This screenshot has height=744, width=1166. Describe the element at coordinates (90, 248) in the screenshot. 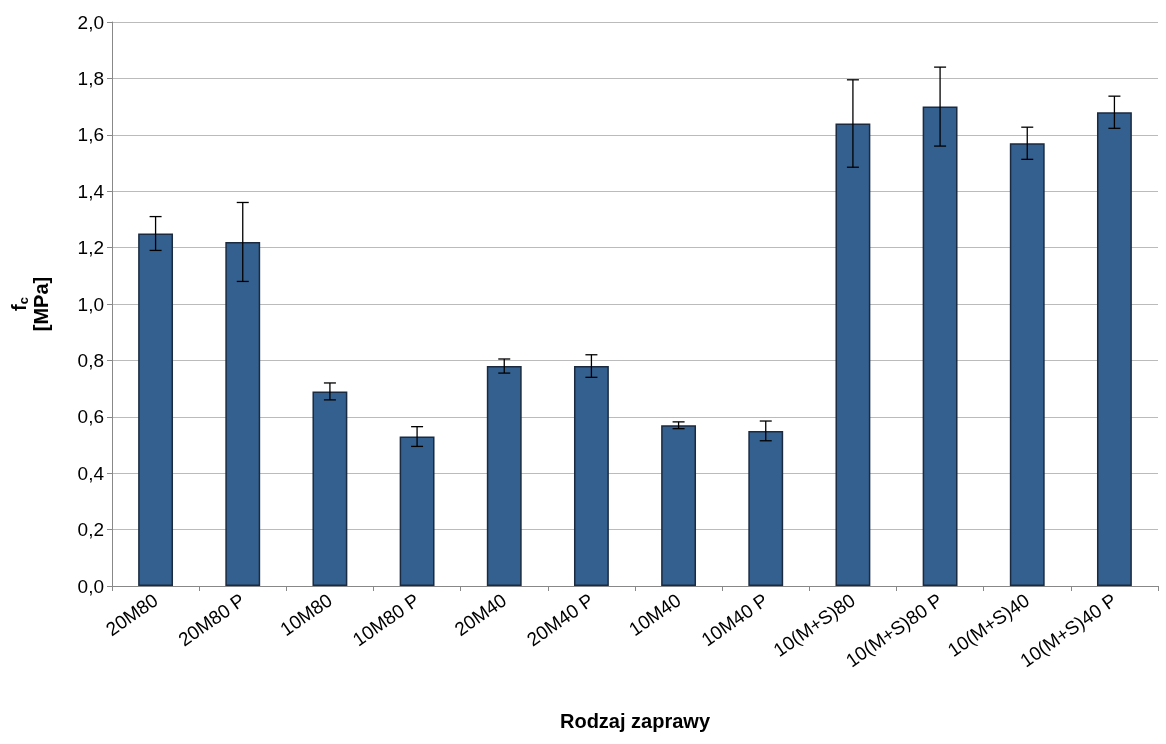

I see `y-tick-label: 1,2` at that location.